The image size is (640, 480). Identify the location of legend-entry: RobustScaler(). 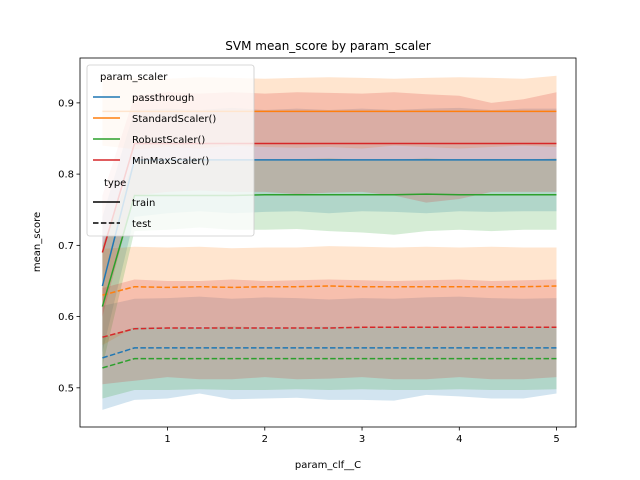
(168, 140).